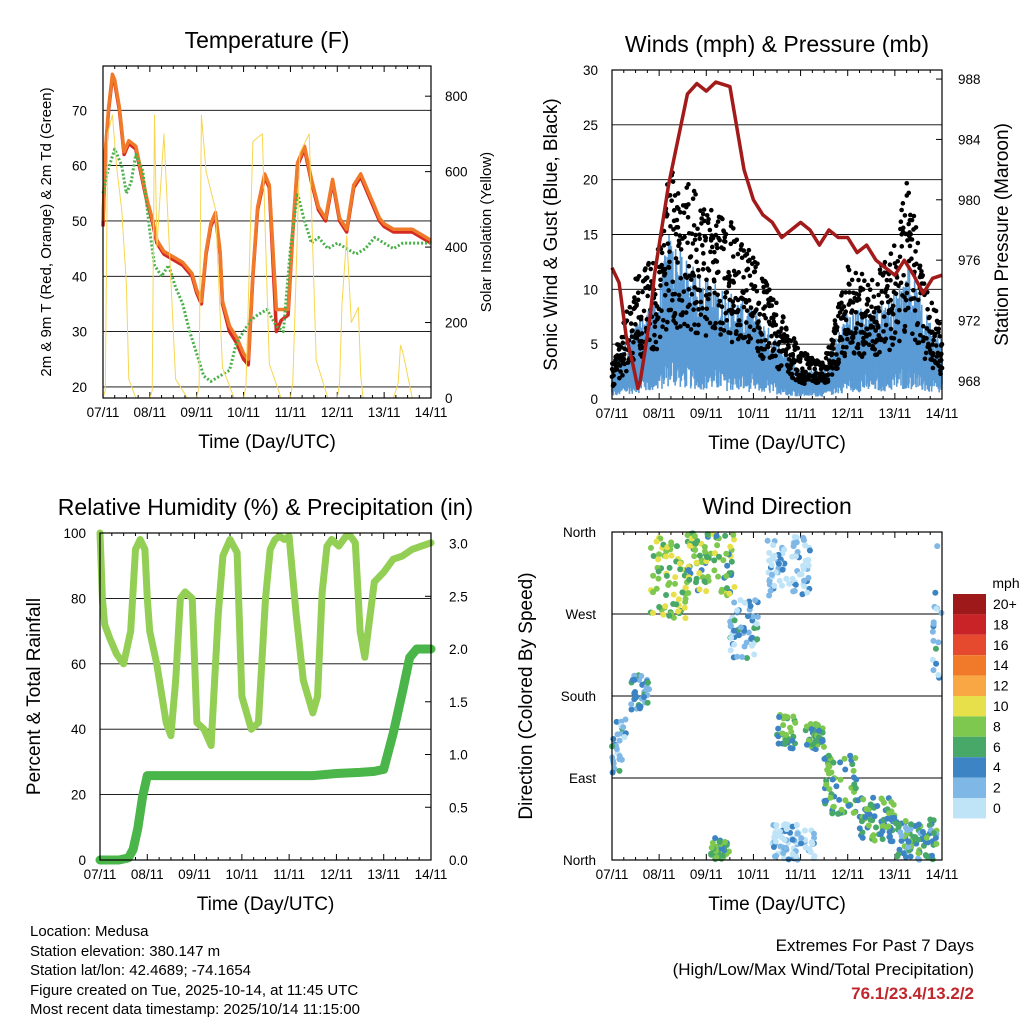 The height and width of the screenshot is (1024, 1024). Describe the element at coordinates (894, 874) in the screenshot. I see `x-tick-label: 13/11` at that location.